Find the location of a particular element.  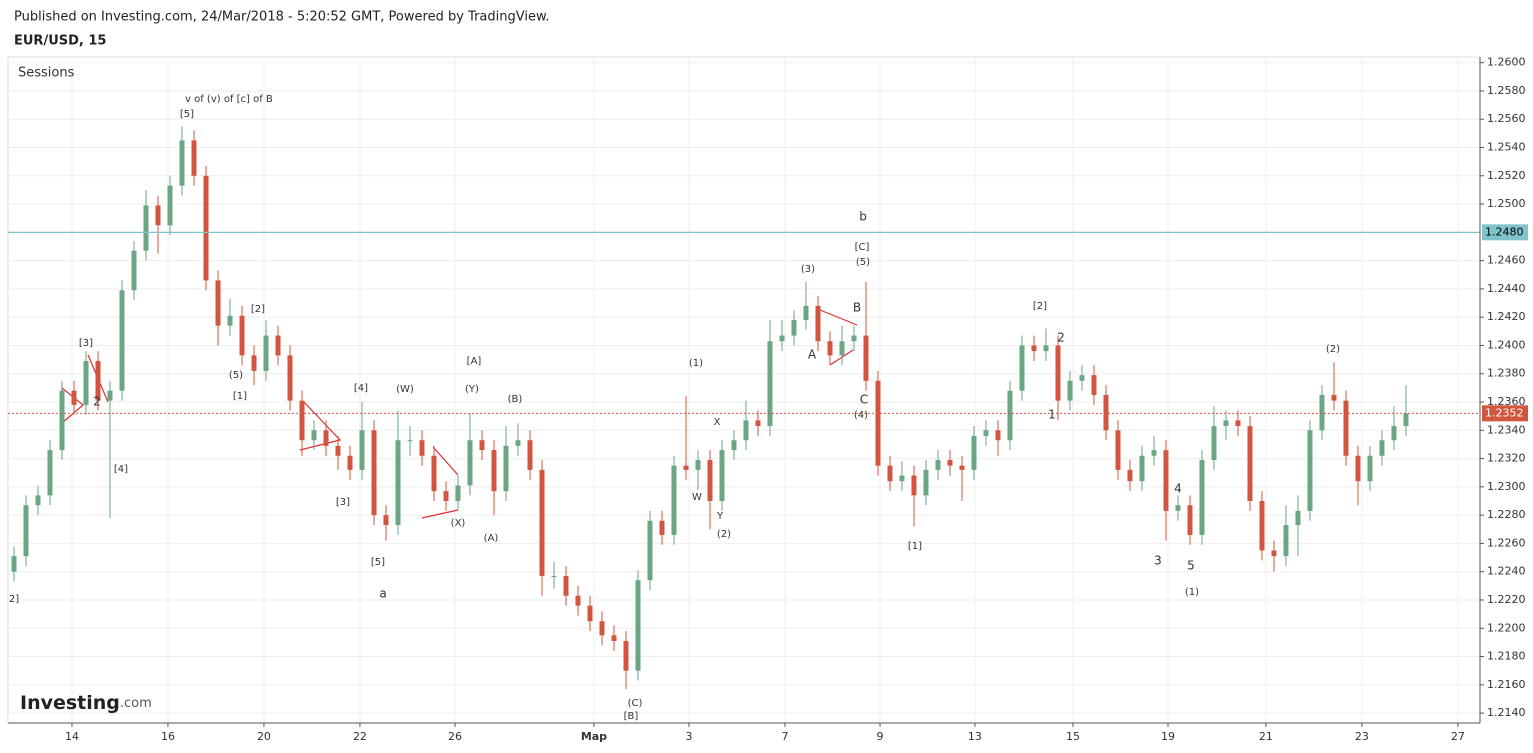

wave-label: v of (v) of [c] of B is located at coordinates (229, 99).